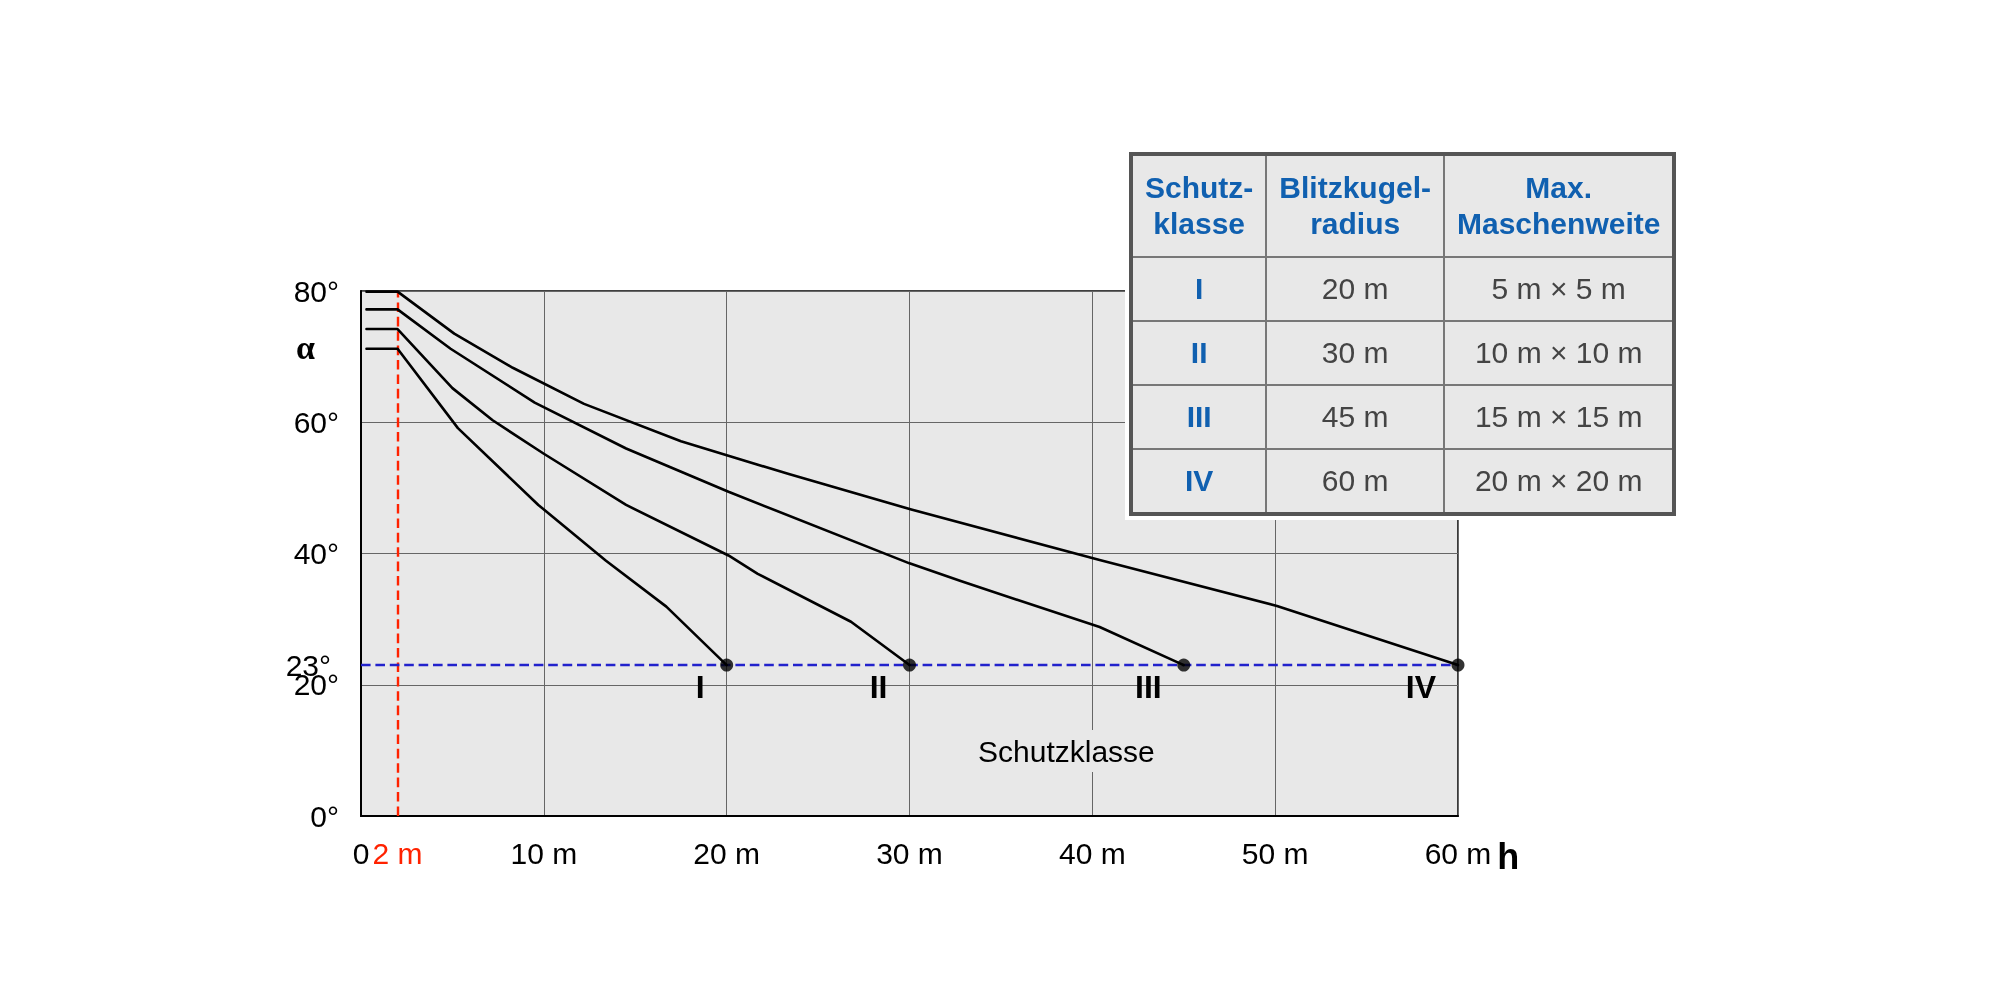  What do you see at coordinates (316, 553) in the screenshot?
I see `y-tick-label: 40°` at bounding box center [316, 553].